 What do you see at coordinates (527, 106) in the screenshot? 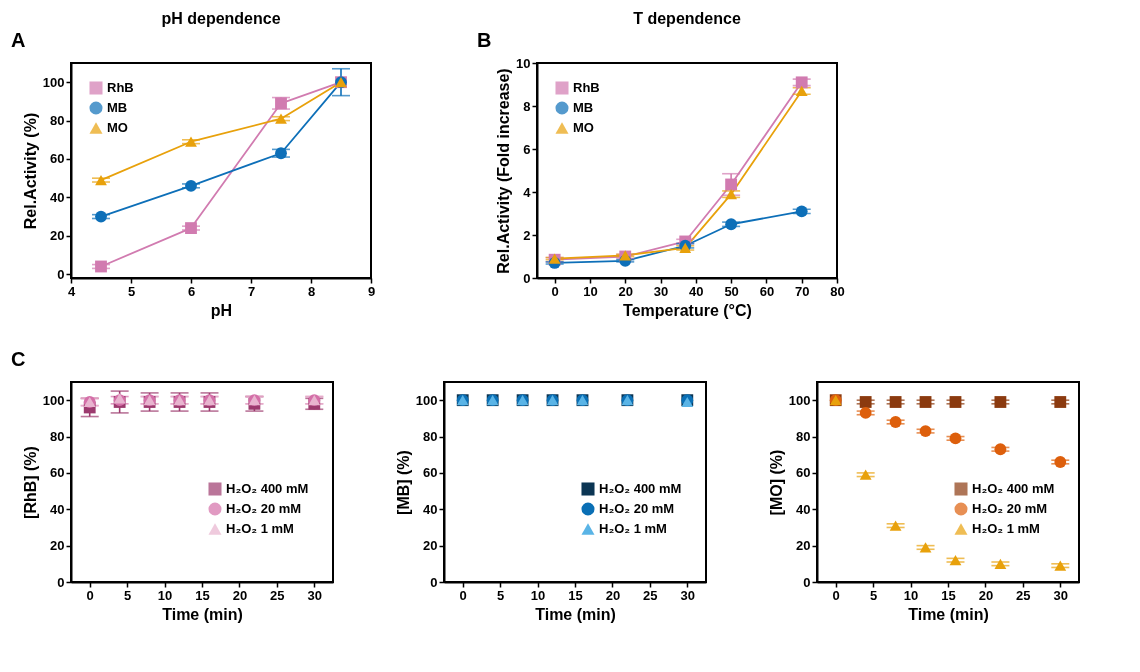
I see `y-tick-label: 8` at bounding box center [527, 106].